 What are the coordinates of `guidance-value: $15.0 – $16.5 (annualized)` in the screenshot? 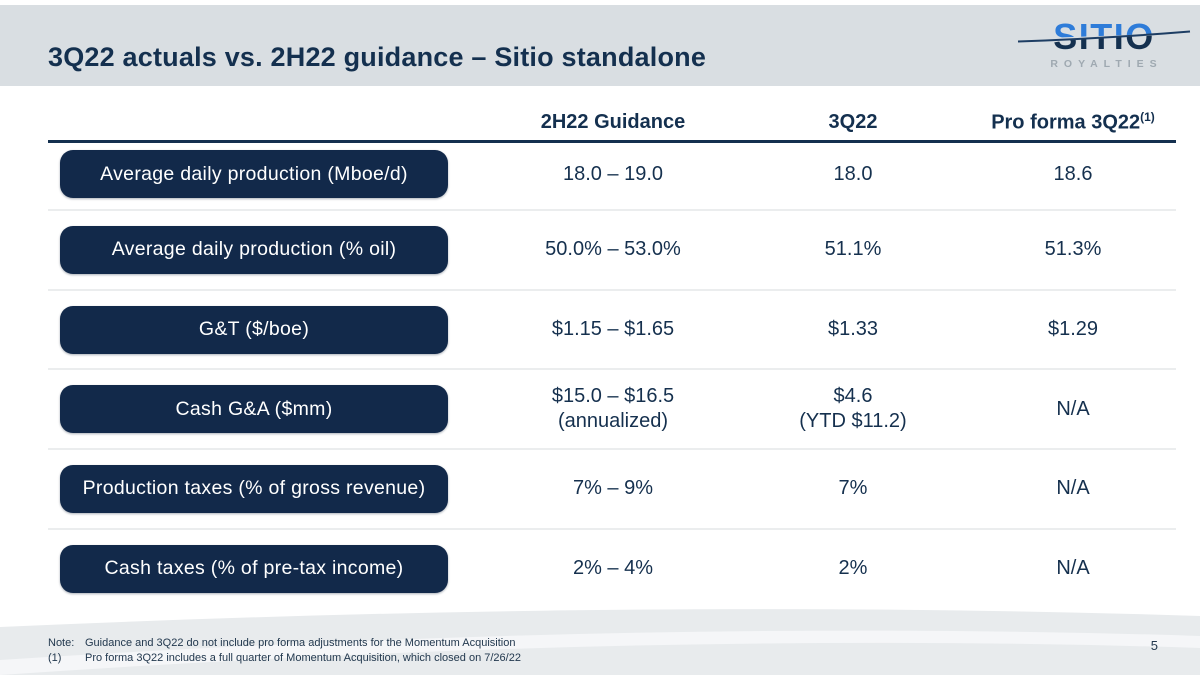 It's located at (613, 409).